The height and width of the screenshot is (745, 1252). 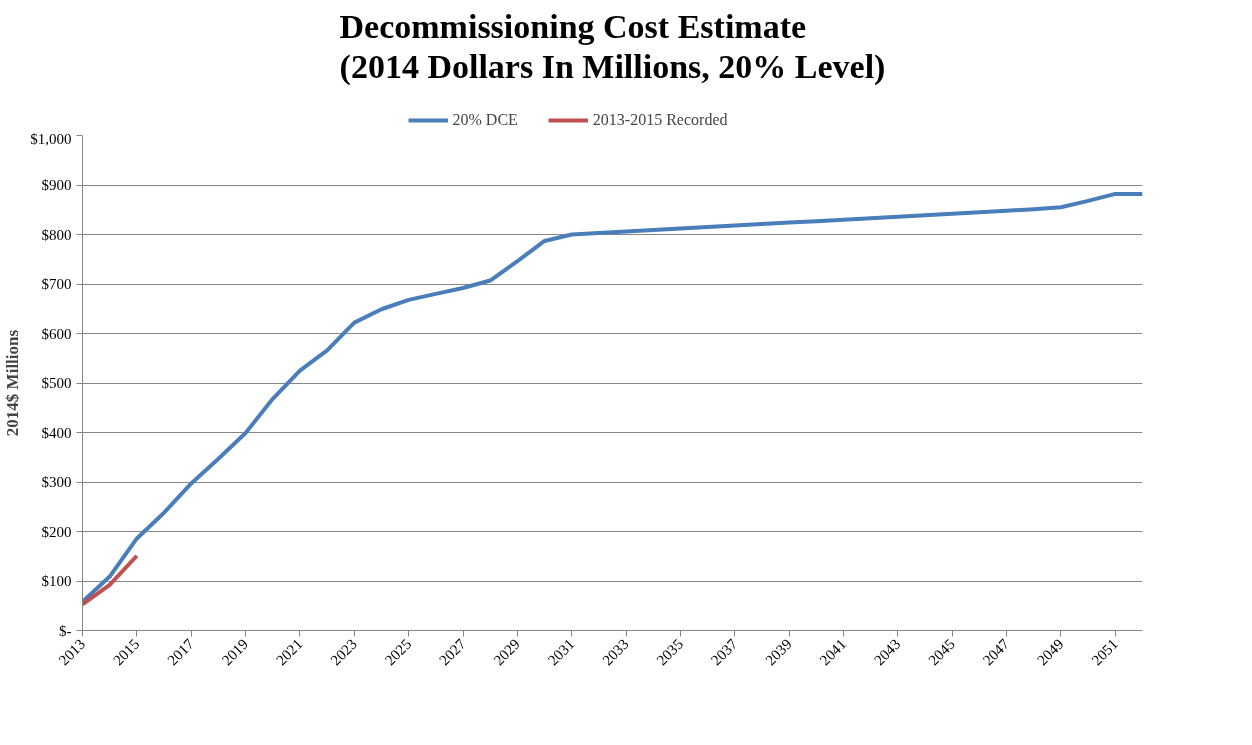 I want to click on y-tick-label: $1,000, so click(x=51, y=138).